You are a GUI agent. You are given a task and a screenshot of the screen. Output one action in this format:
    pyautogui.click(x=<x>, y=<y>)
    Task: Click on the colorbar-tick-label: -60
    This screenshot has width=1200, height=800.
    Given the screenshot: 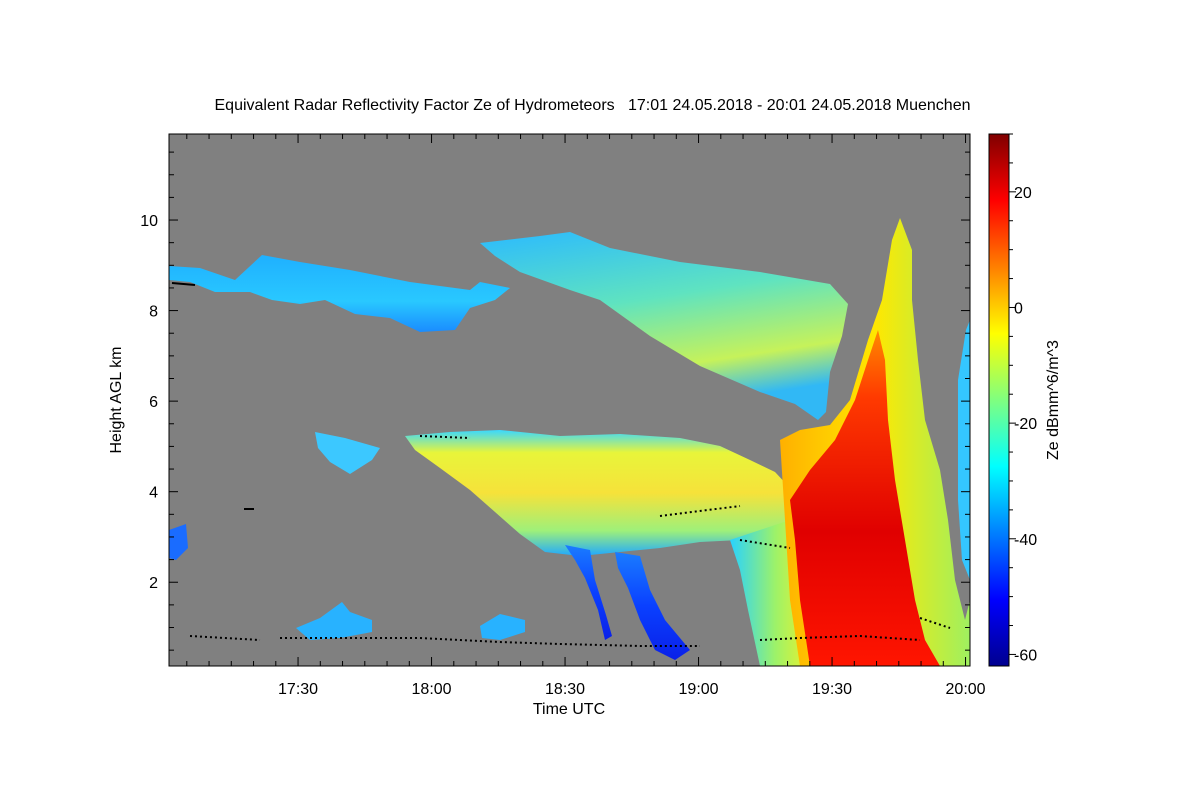 What is the action you would take?
    pyautogui.click(x=1025, y=655)
    